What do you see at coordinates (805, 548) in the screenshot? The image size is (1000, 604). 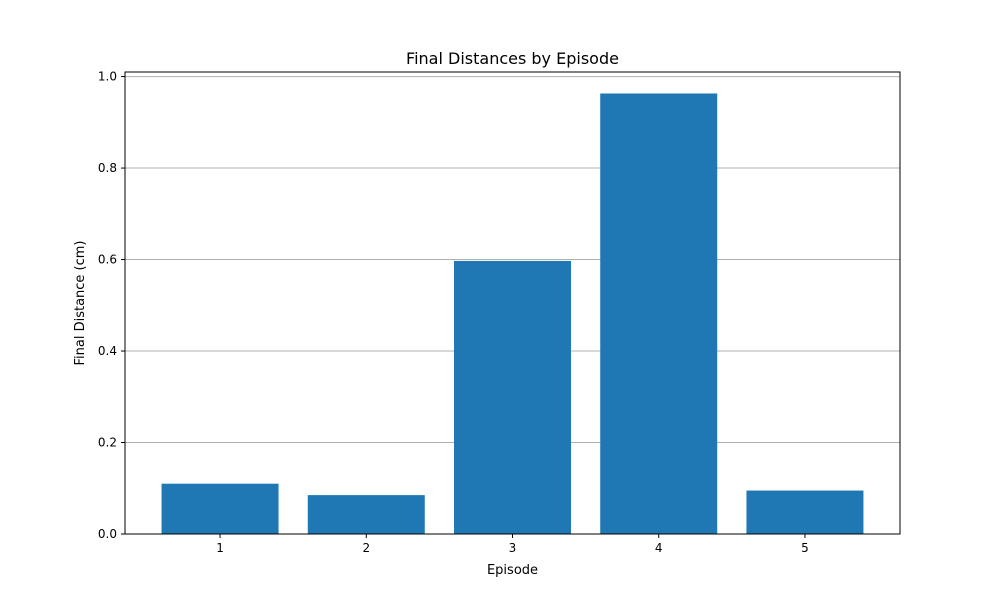 I see `x-tick-label: 5` at bounding box center [805, 548].